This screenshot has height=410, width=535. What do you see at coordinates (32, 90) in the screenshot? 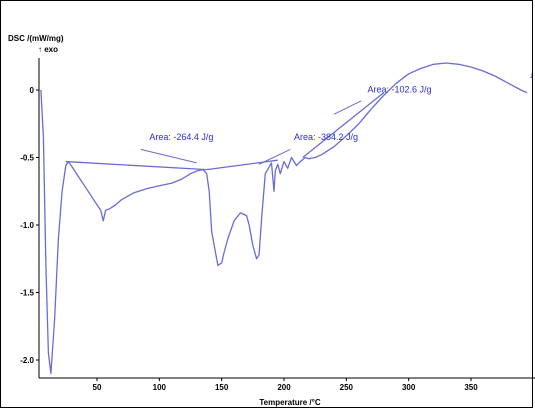
I see `y-tick-label: 0` at bounding box center [32, 90].